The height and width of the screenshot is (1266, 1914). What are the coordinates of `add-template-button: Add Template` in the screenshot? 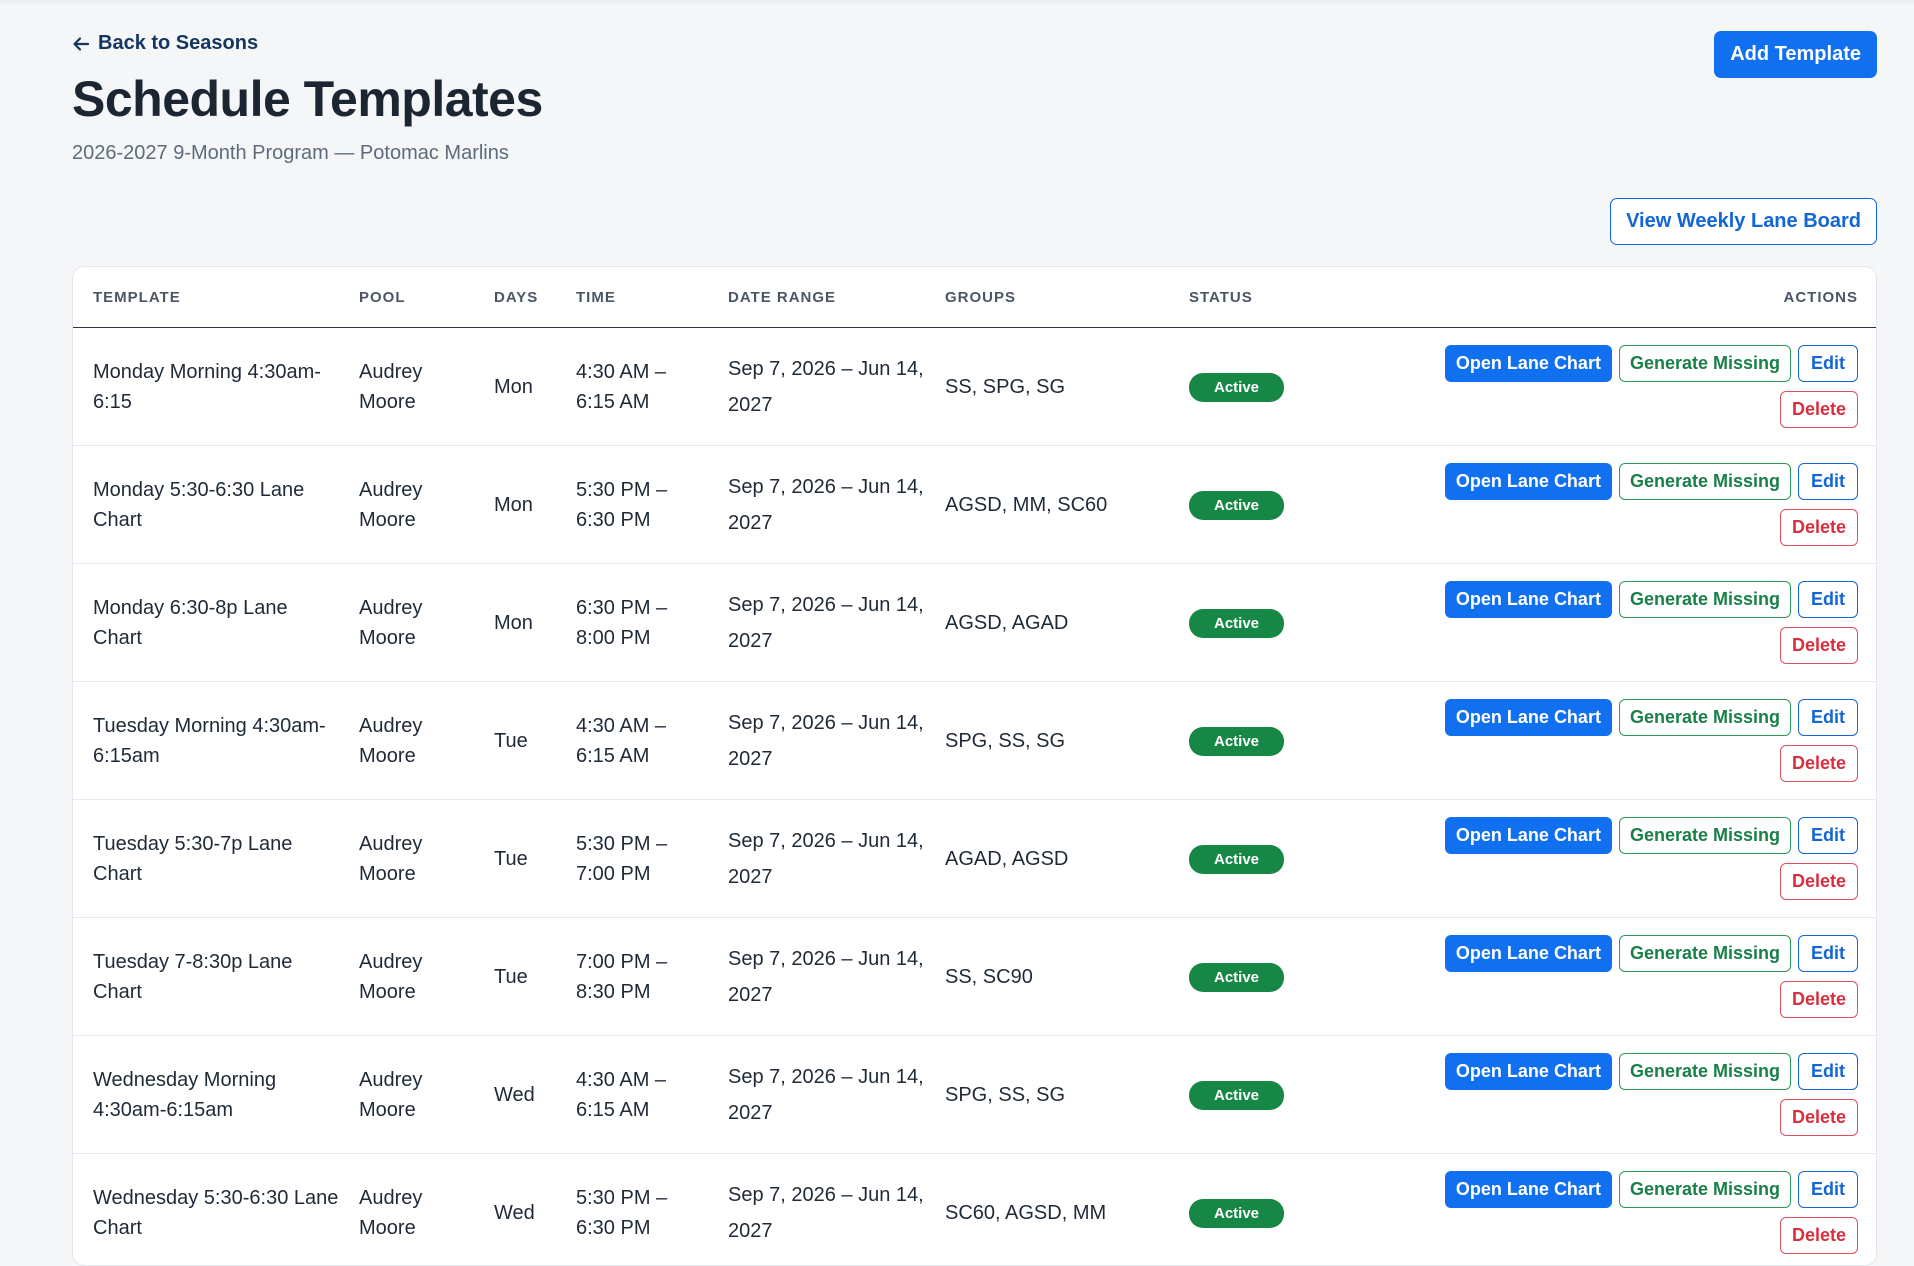 It's located at (1795, 54).